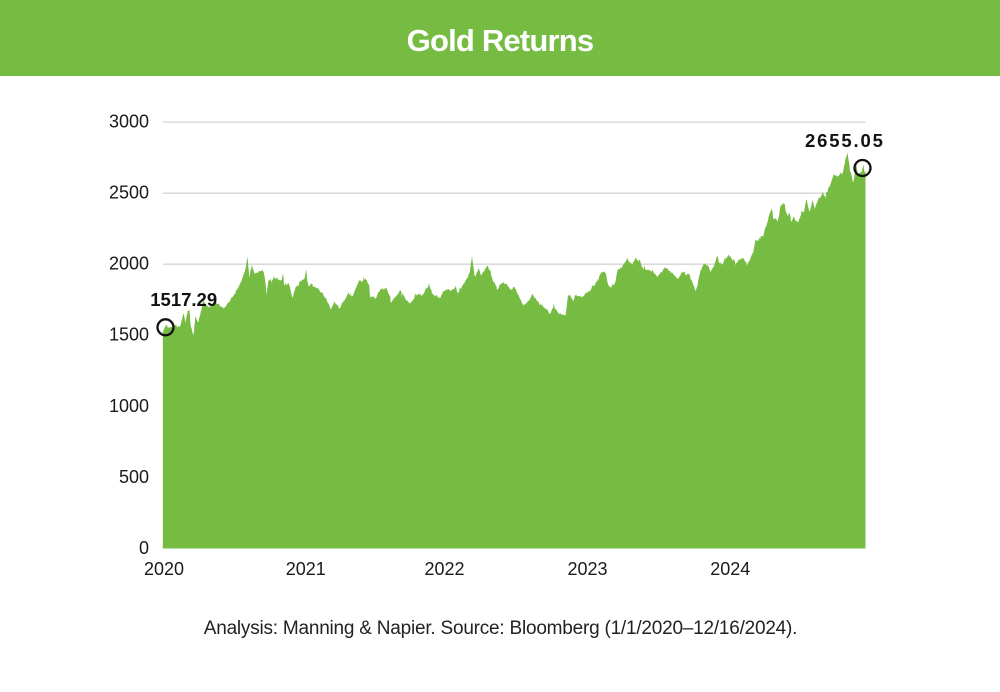  I want to click on svg-text: 2020, so click(164, 569).